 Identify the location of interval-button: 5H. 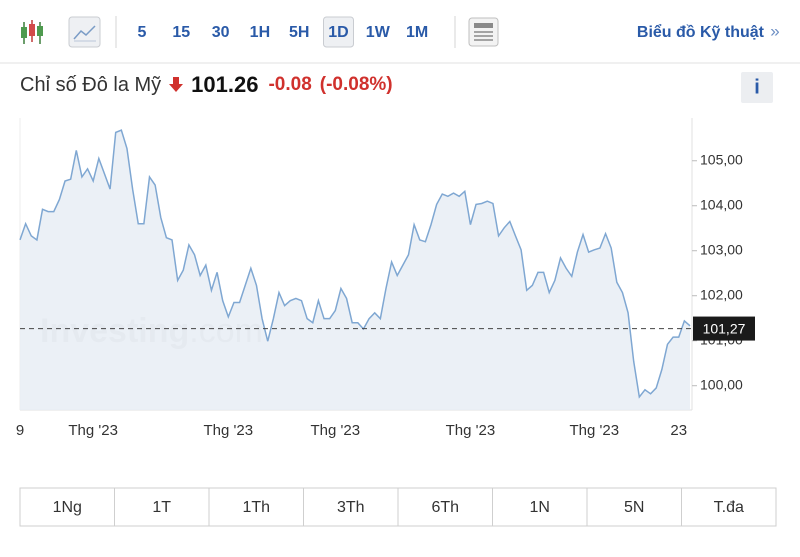
(299, 32).